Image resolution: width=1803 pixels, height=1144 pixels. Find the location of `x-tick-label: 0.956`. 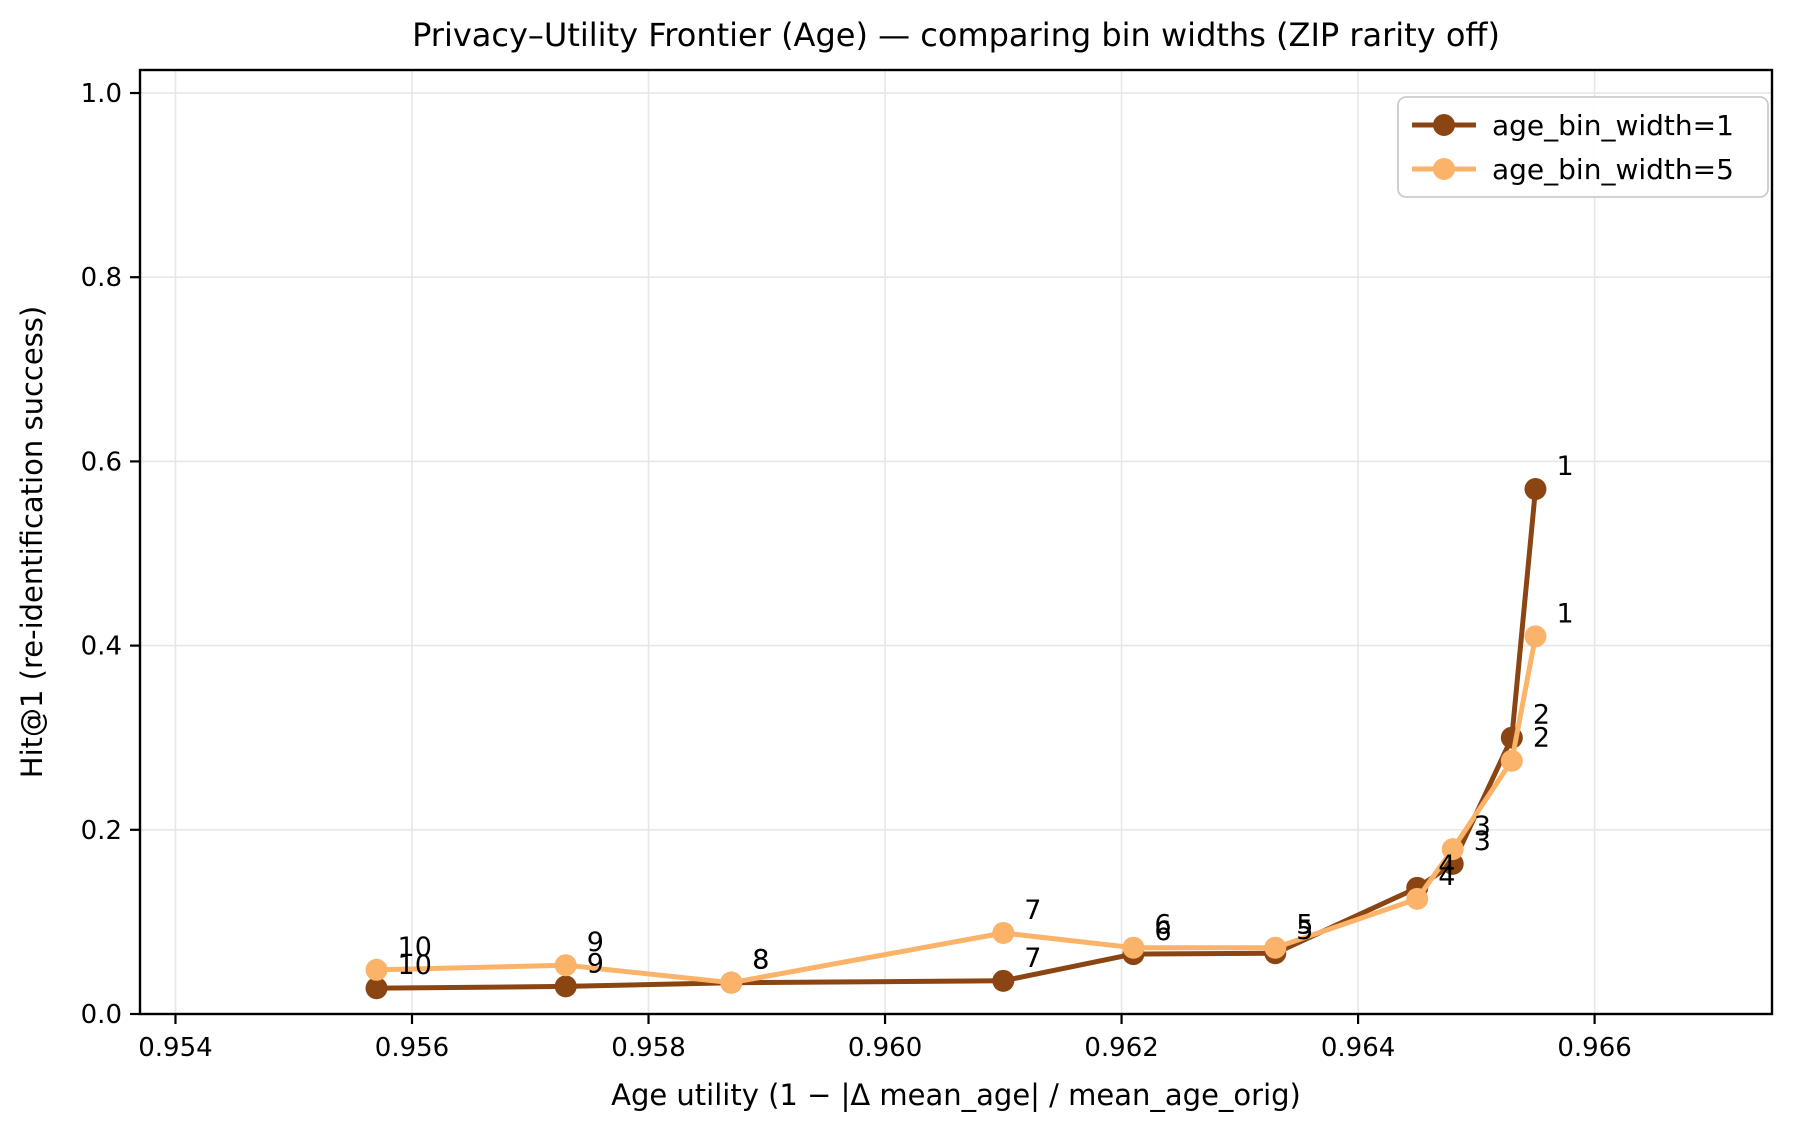

x-tick-label: 0.956 is located at coordinates (412, 1048).